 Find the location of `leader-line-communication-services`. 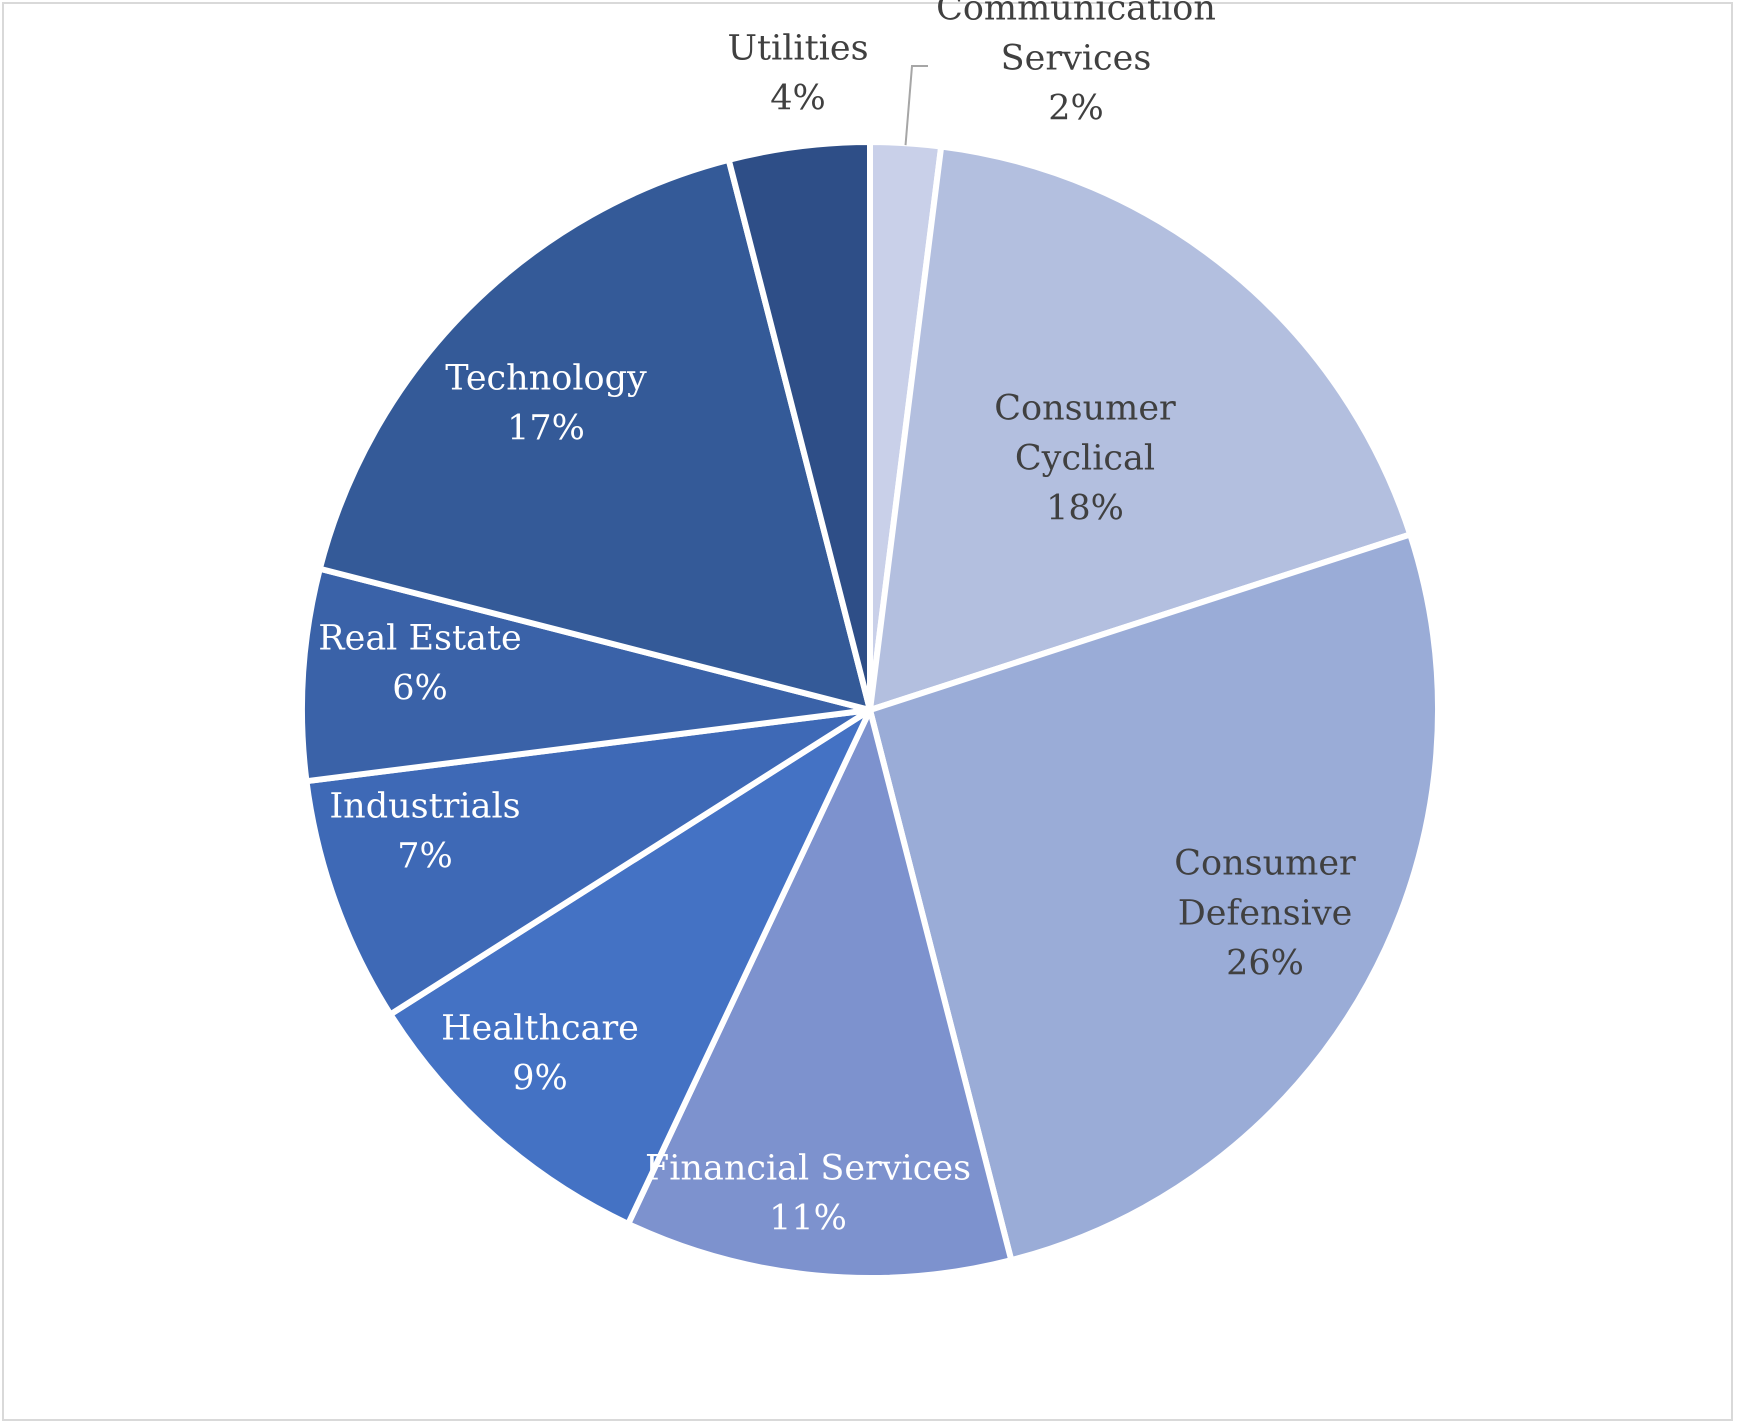

leader-line-communication-services is located at coordinates (916, 105).